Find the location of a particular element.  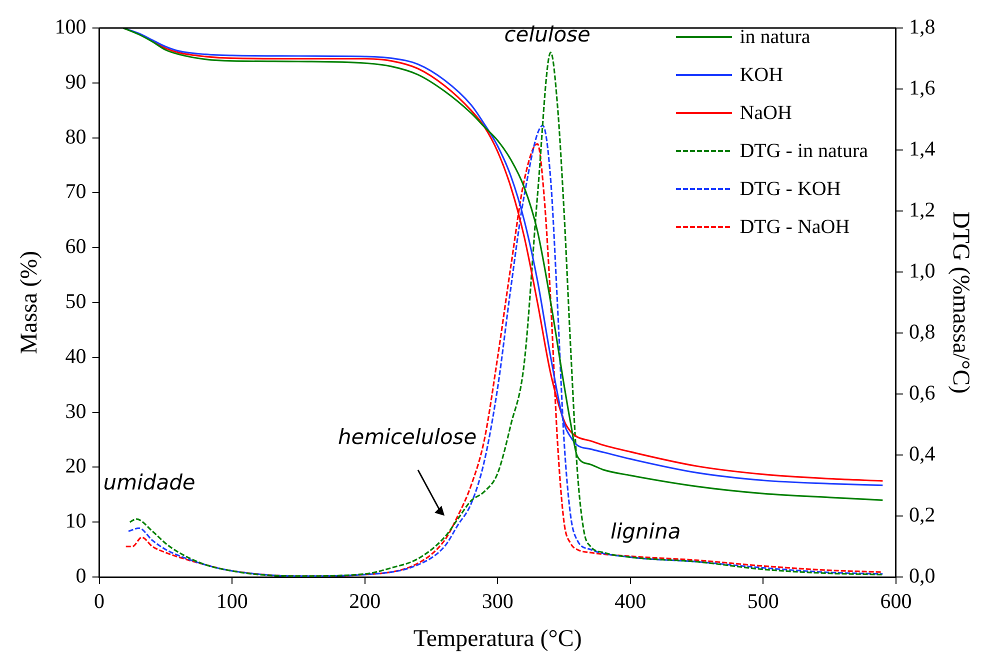

y2-tick-label: 0,2 is located at coordinates (922, 514).